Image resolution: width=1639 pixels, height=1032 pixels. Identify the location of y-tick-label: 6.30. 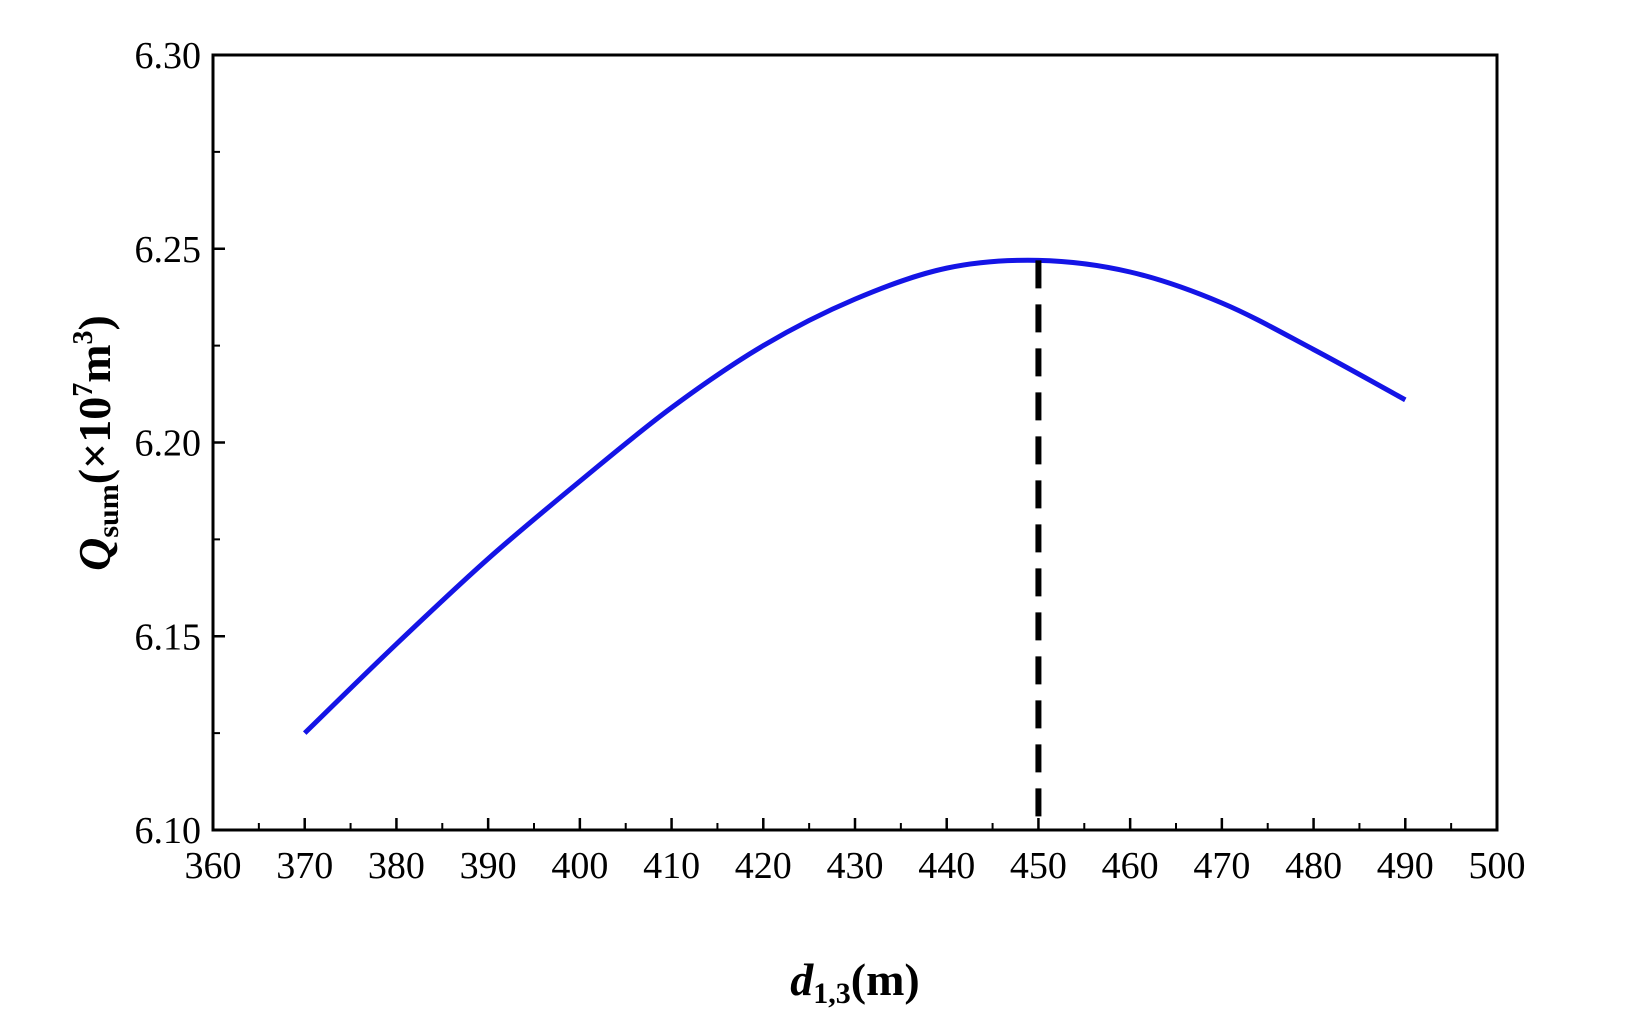
(168, 56).